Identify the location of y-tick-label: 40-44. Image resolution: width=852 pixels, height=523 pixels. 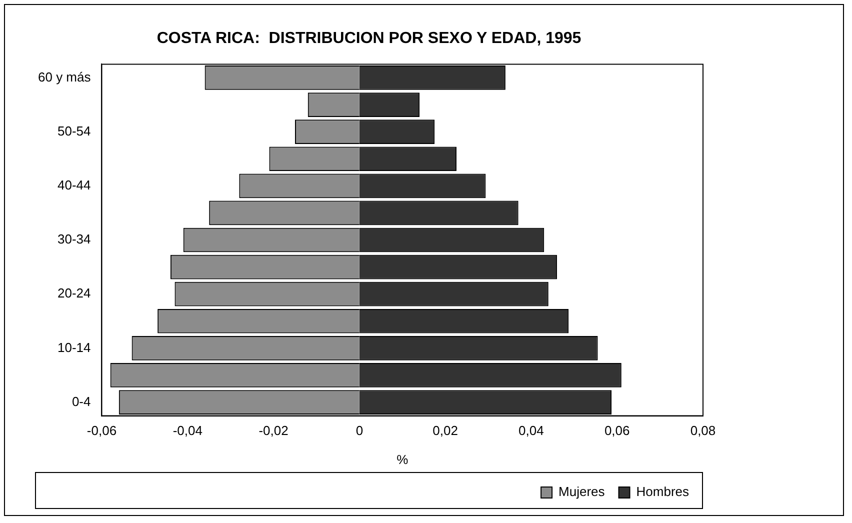
(74, 184).